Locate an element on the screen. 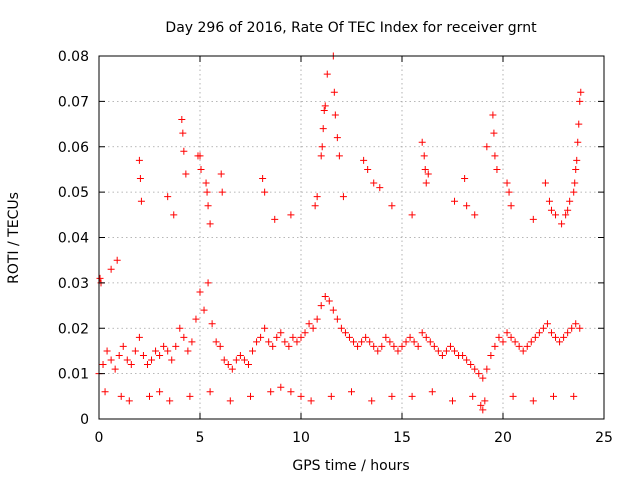  x-axis-label: GPS time / hours is located at coordinates (350, 466).